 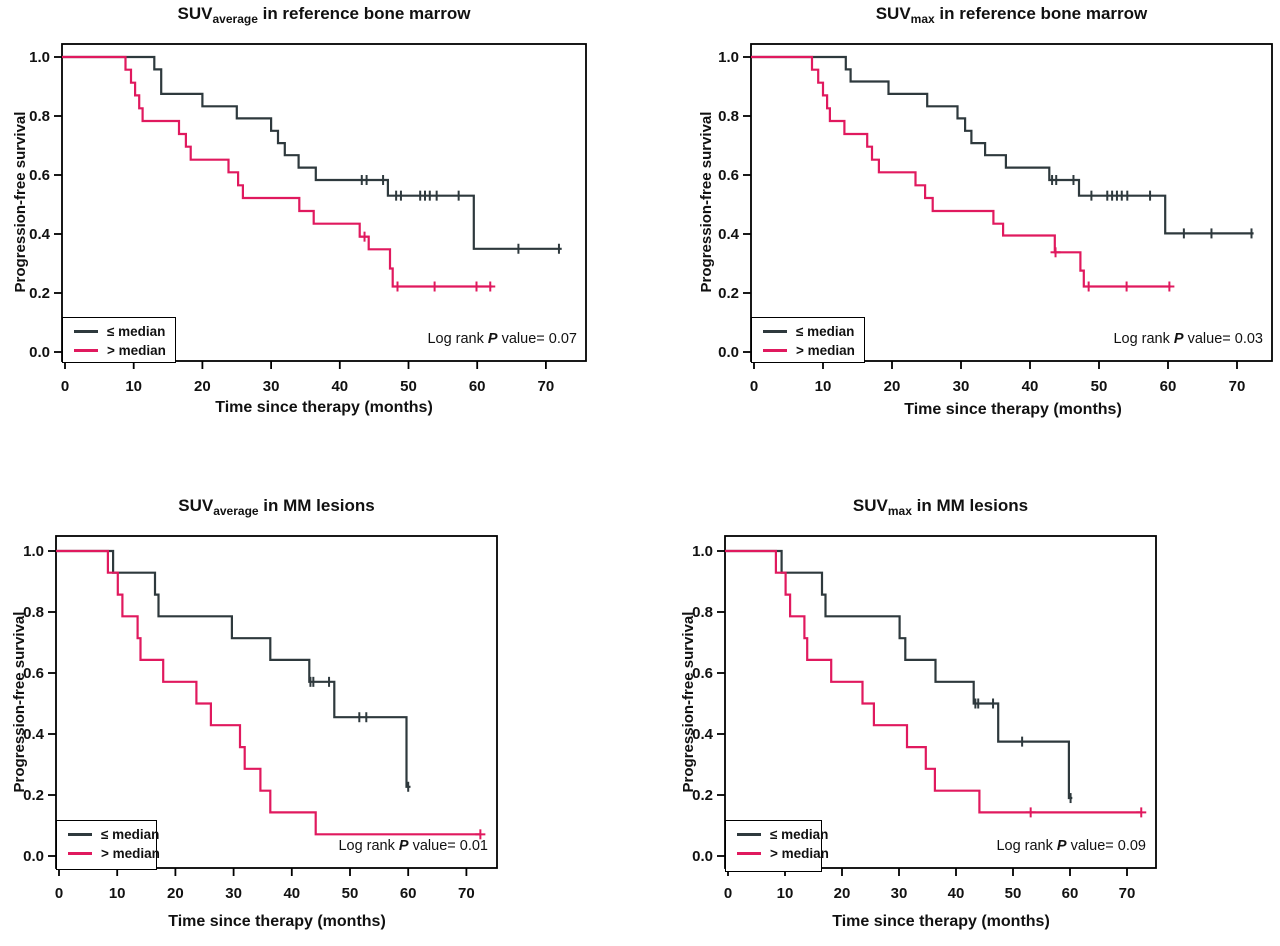 What do you see at coordinates (1108, 846) in the screenshot?
I see `p-value-text: value= 0.09` at bounding box center [1108, 846].